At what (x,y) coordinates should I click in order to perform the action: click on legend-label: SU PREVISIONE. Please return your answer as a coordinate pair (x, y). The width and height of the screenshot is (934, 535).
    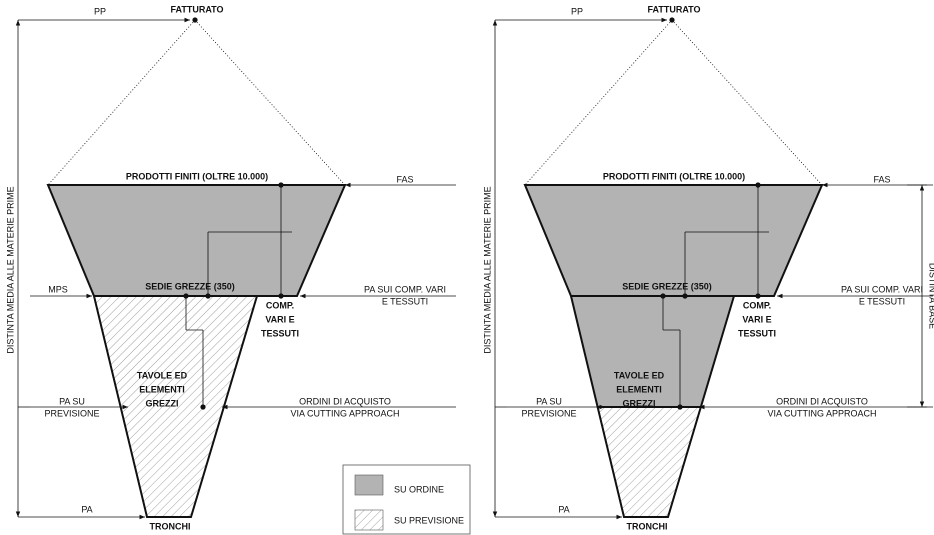
    Looking at the image, I should click on (429, 520).